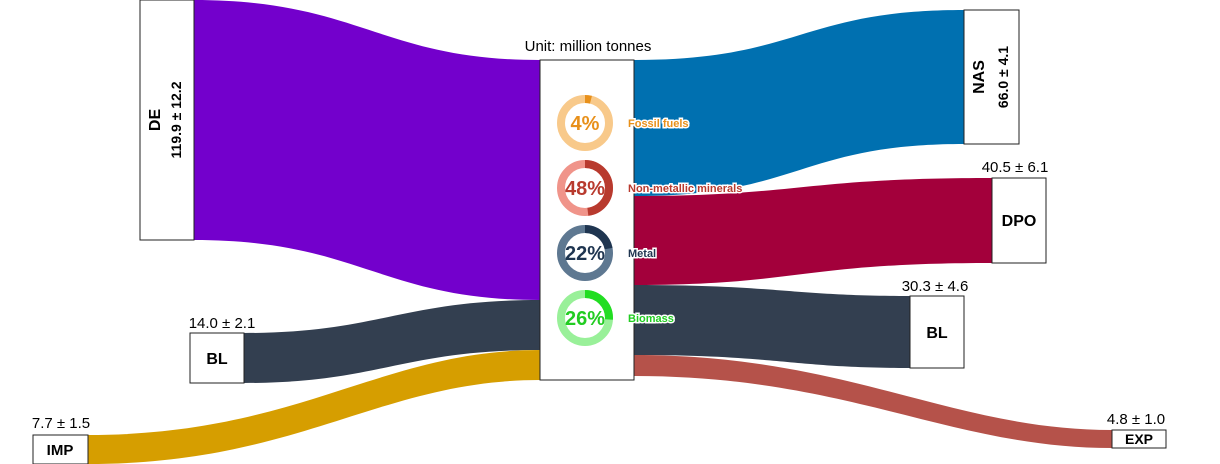 Image resolution: width=1220 pixels, height=464 pixels. What do you see at coordinates (799, 103) in the screenshot?
I see `flow-nas` at bounding box center [799, 103].